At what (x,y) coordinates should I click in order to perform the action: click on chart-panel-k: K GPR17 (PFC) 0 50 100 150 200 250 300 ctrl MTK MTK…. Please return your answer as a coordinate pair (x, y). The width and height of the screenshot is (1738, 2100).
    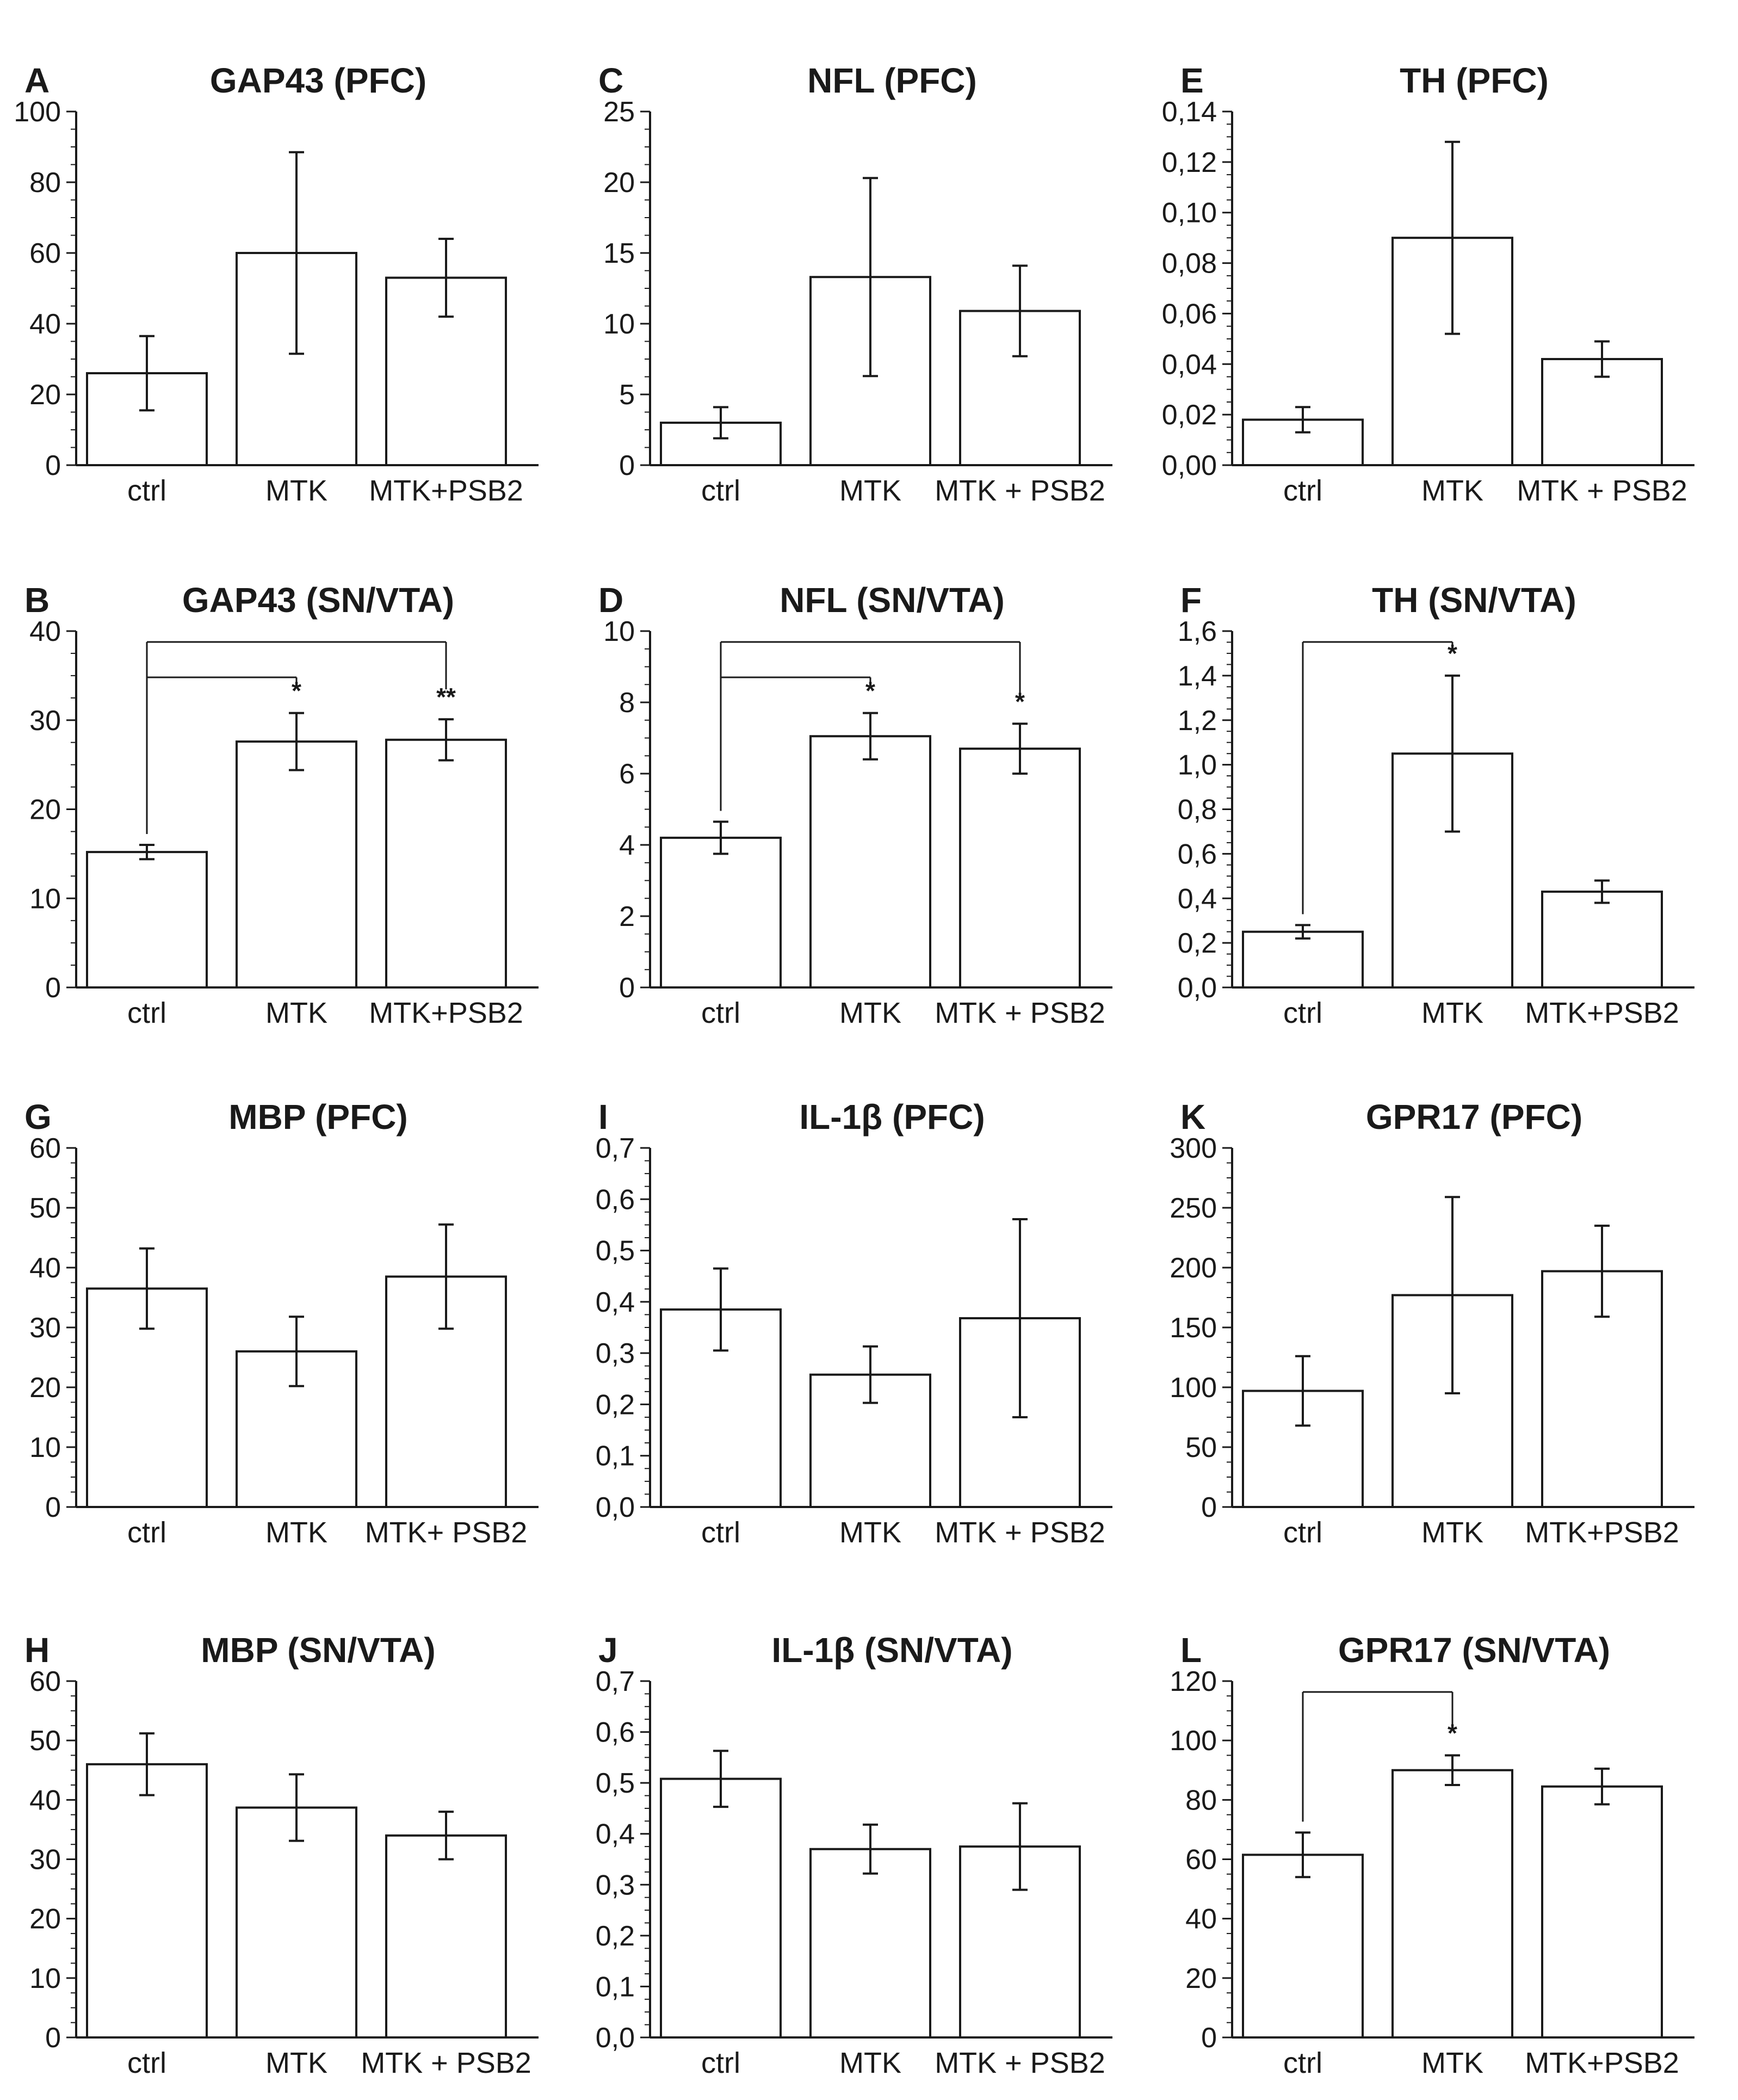
    Looking at the image, I should click on (1432, 1323).